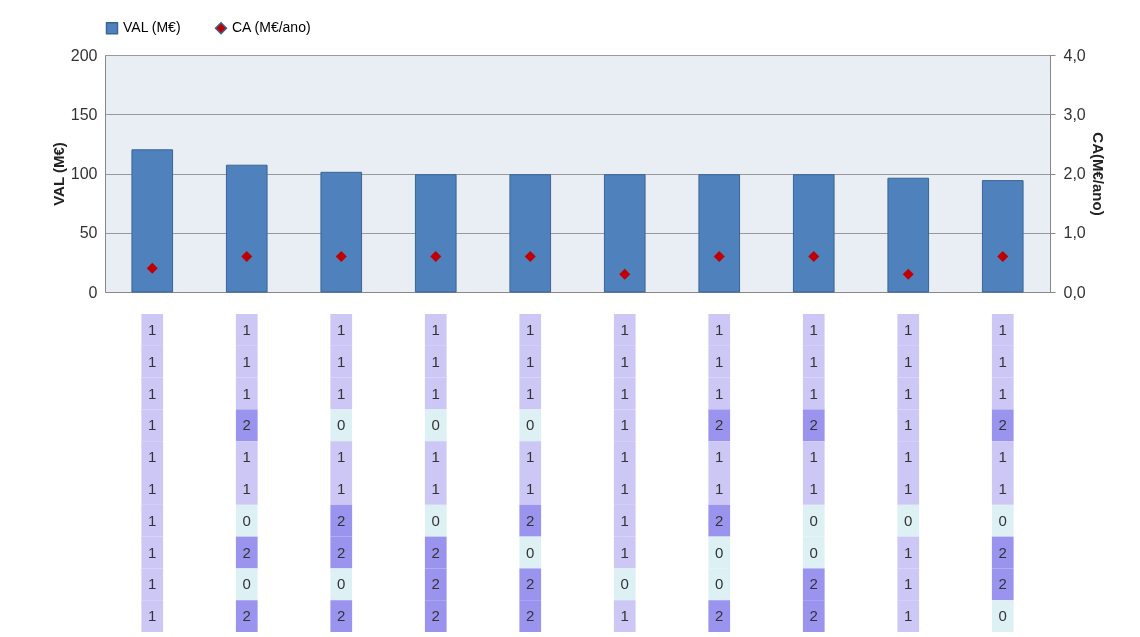 Image resolution: width=1140 pixels, height=637 pixels. I want to click on legend-label: CA (M€/ano), so click(271, 27).